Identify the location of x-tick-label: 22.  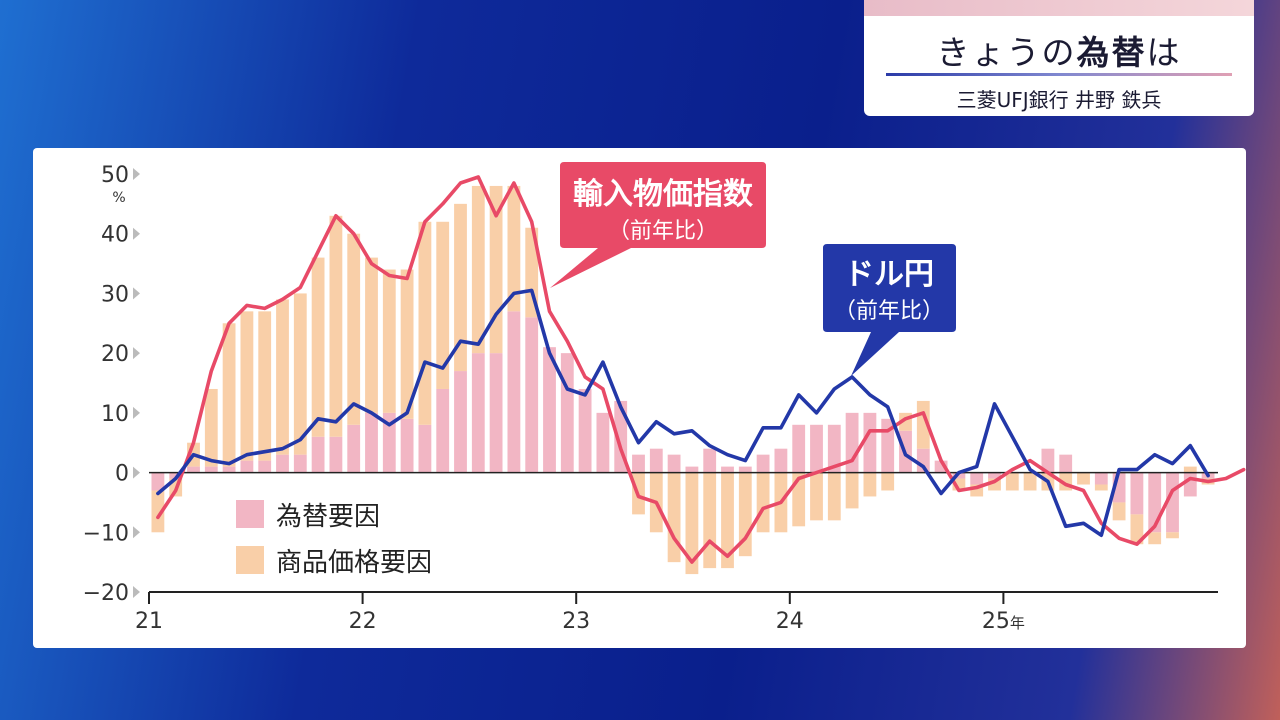
(363, 621).